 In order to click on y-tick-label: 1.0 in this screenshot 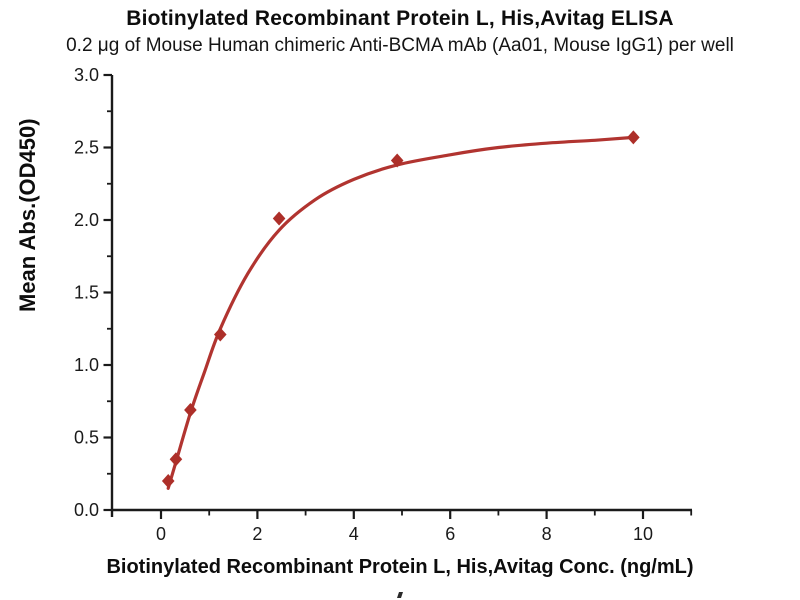, I will do `click(86, 365)`.